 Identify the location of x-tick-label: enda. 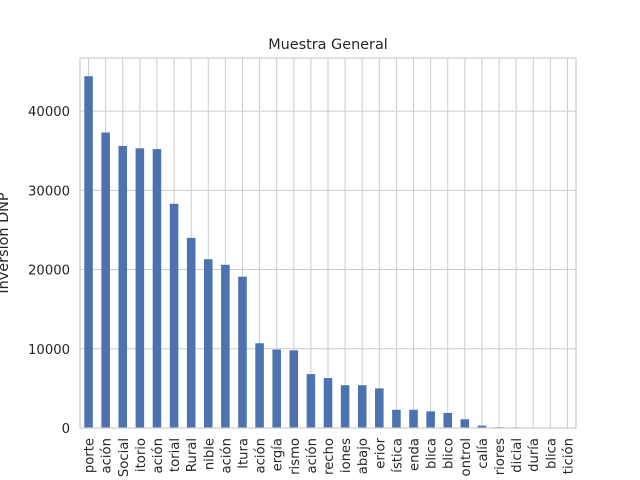
(415, 454).